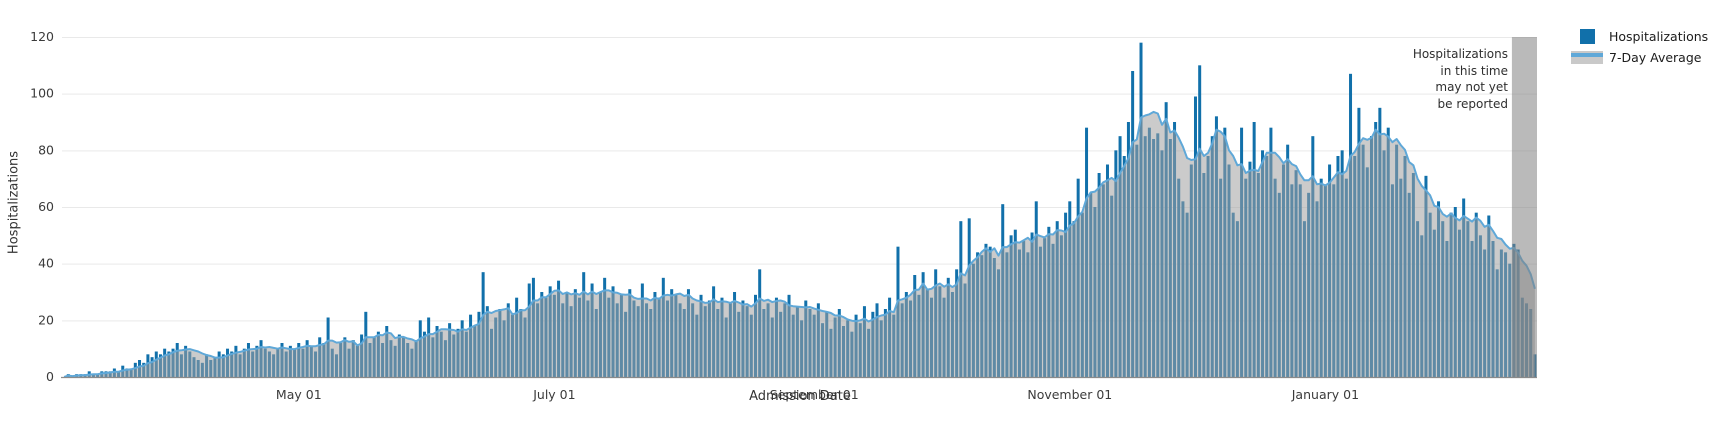 The height and width of the screenshot is (421, 1717). I want to click on x-tick-label: May 01, so click(299, 394).